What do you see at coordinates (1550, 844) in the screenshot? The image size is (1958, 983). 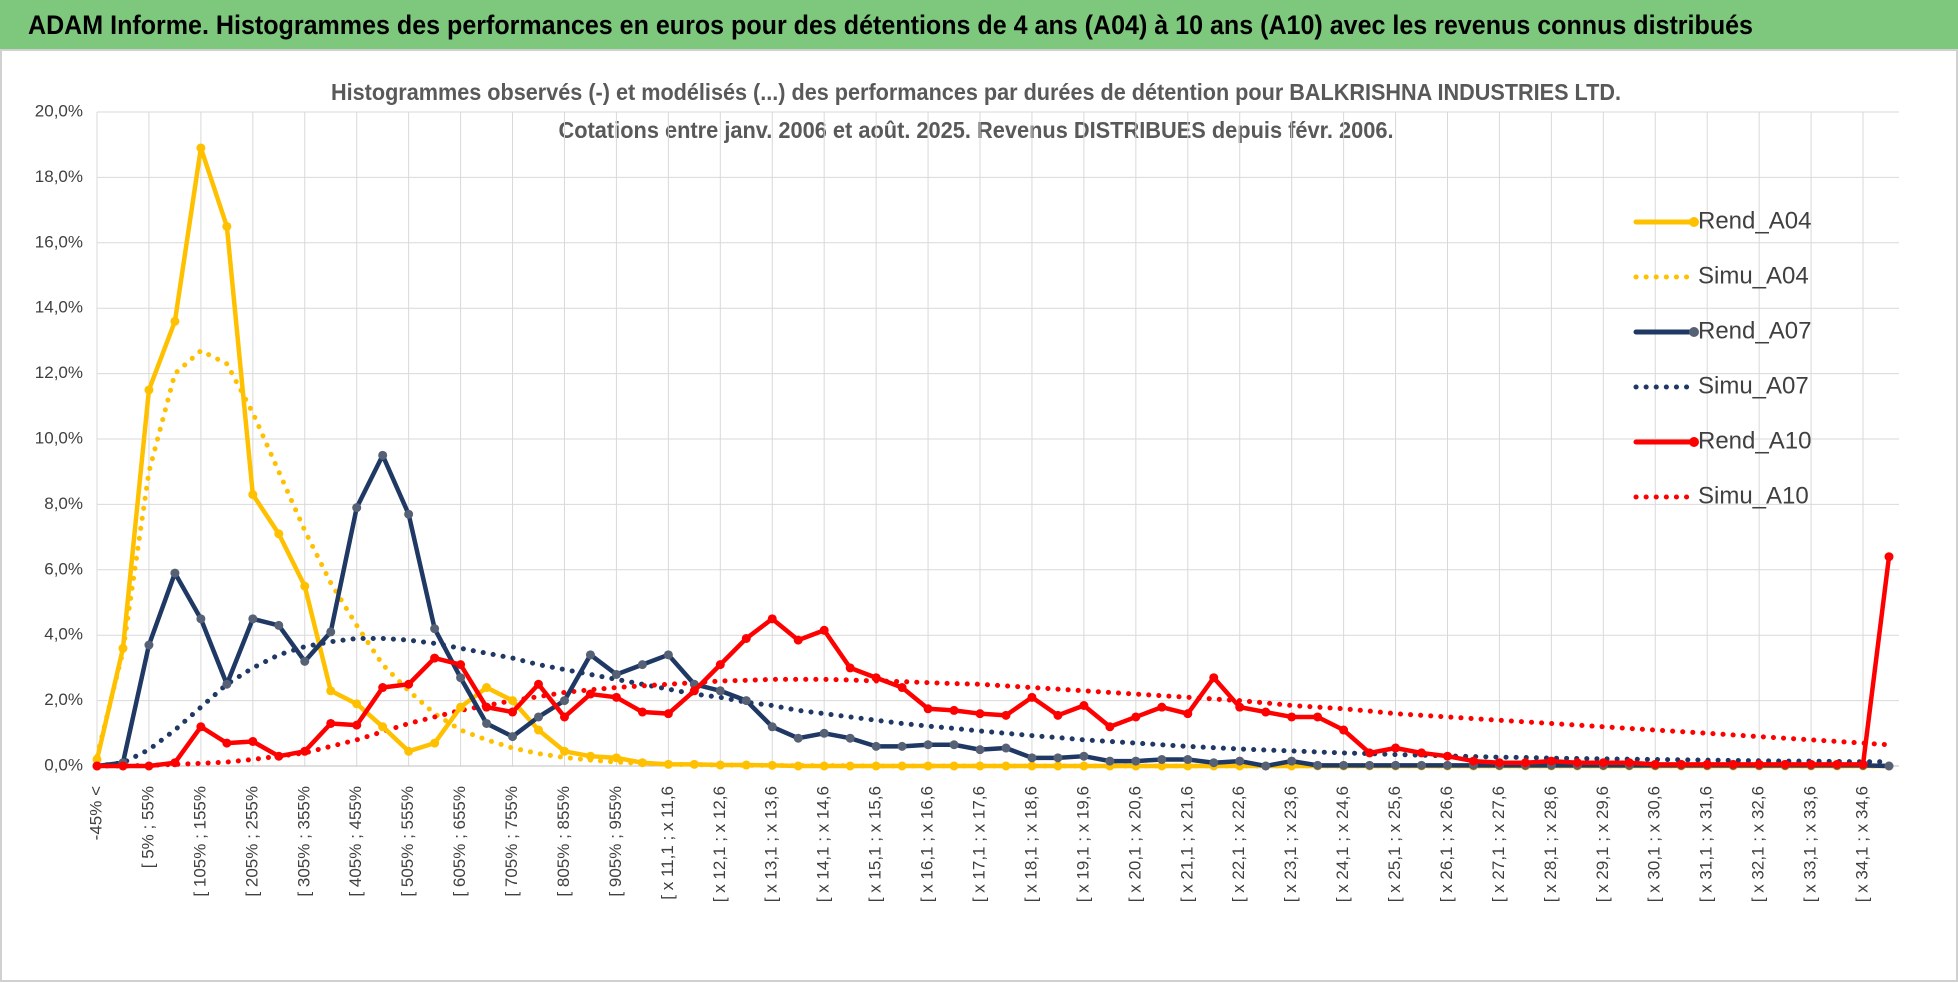 I see `x-tick-label: [ x 28,1 ; x 28,6` at bounding box center [1550, 844].